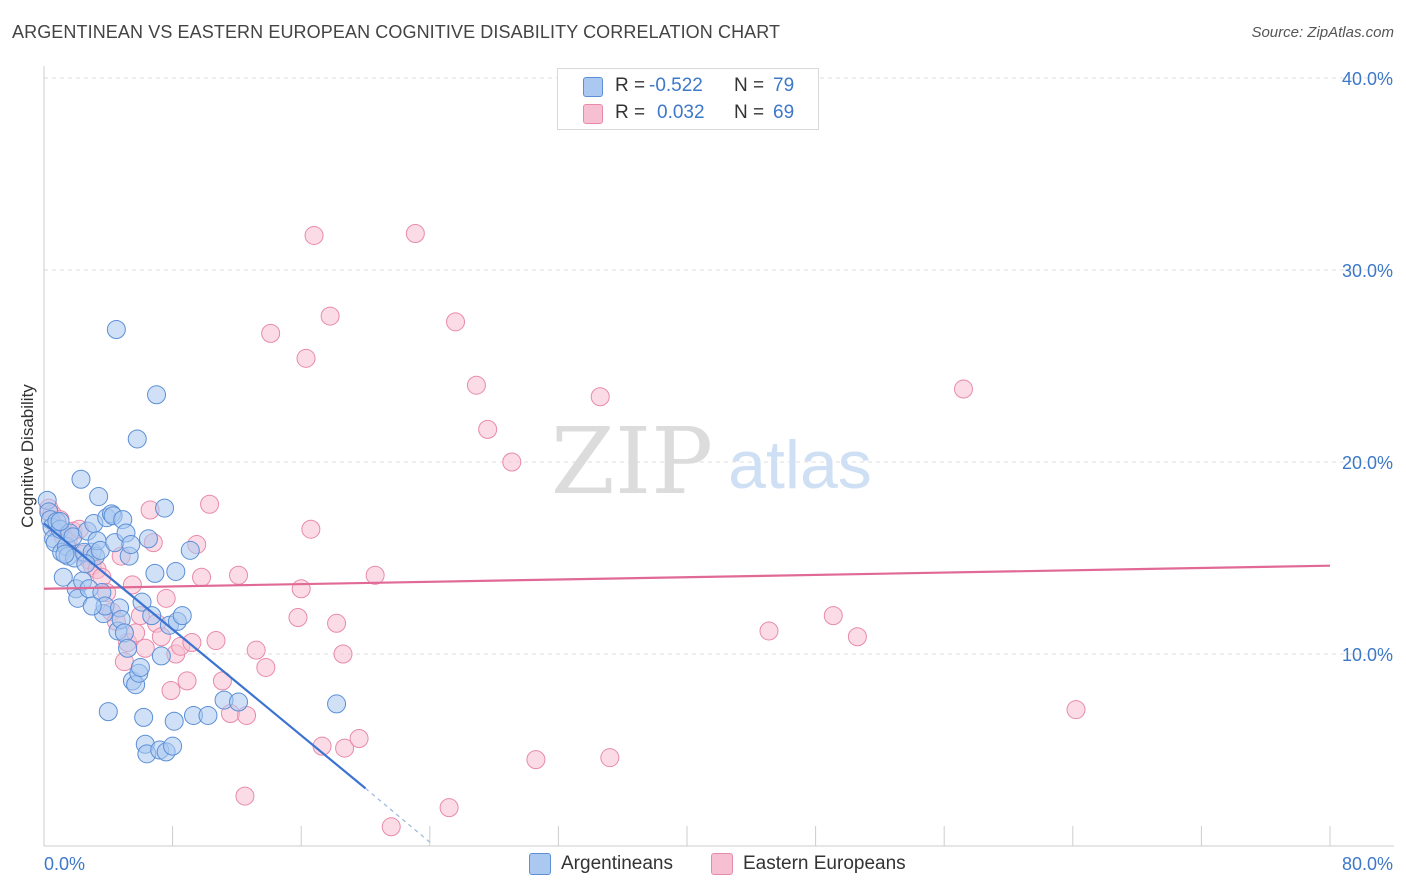 The image size is (1406, 892). Describe the element at coordinates (205, 656) in the screenshot. I see `trend-line-argentineans` at that location.